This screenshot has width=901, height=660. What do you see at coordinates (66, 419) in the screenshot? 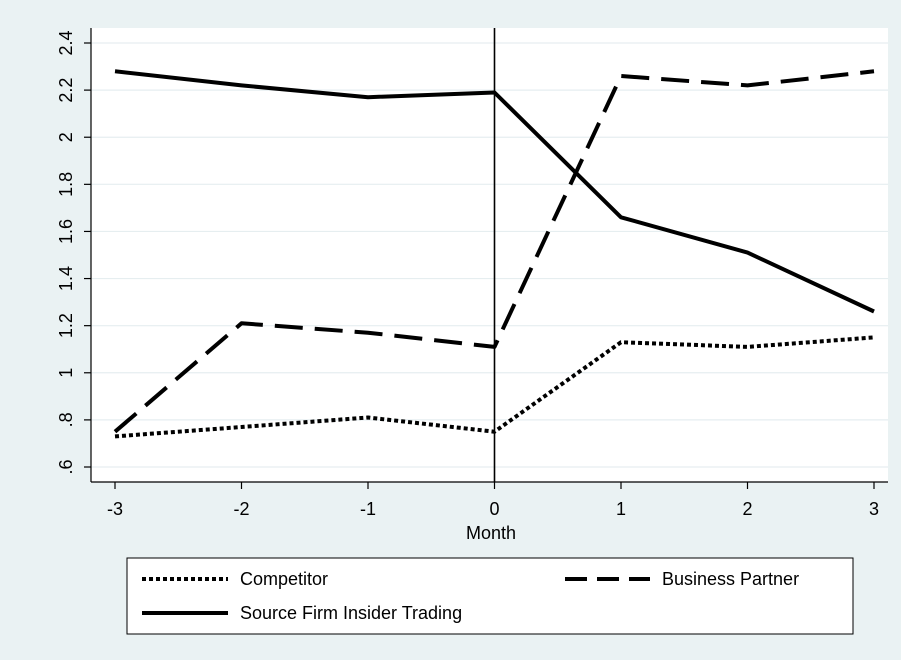
I see `y-tick-label: .8` at bounding box center [66, 419].